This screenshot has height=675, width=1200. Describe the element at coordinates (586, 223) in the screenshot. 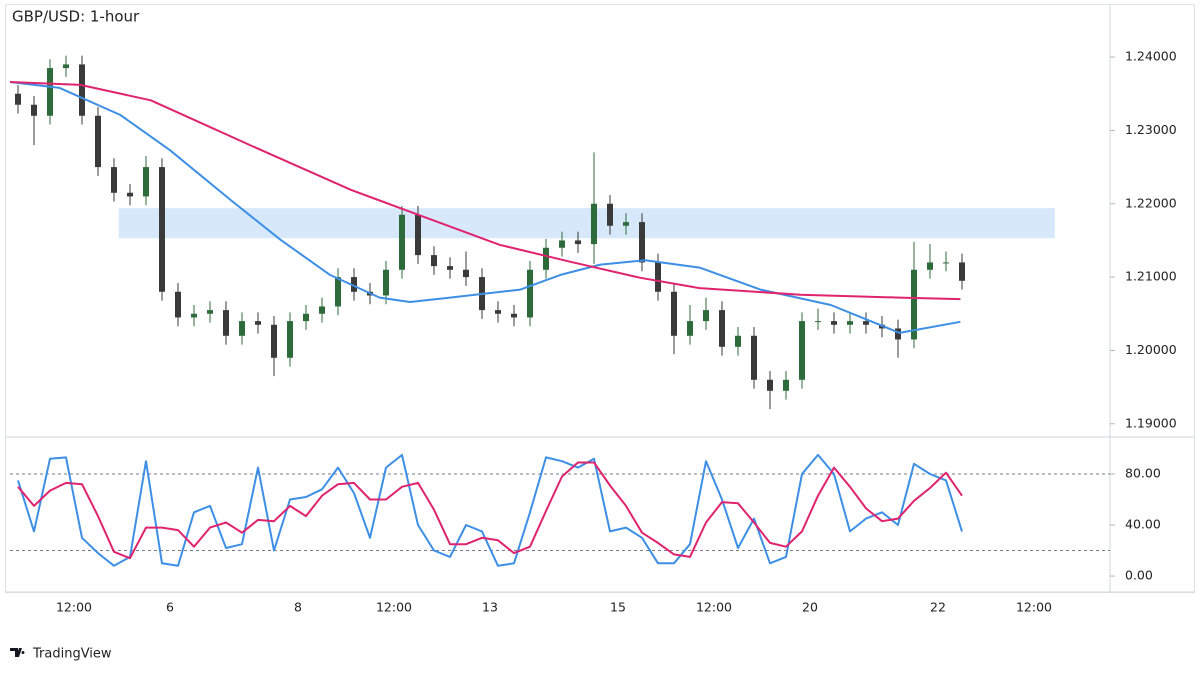

I see `zone` at that location.